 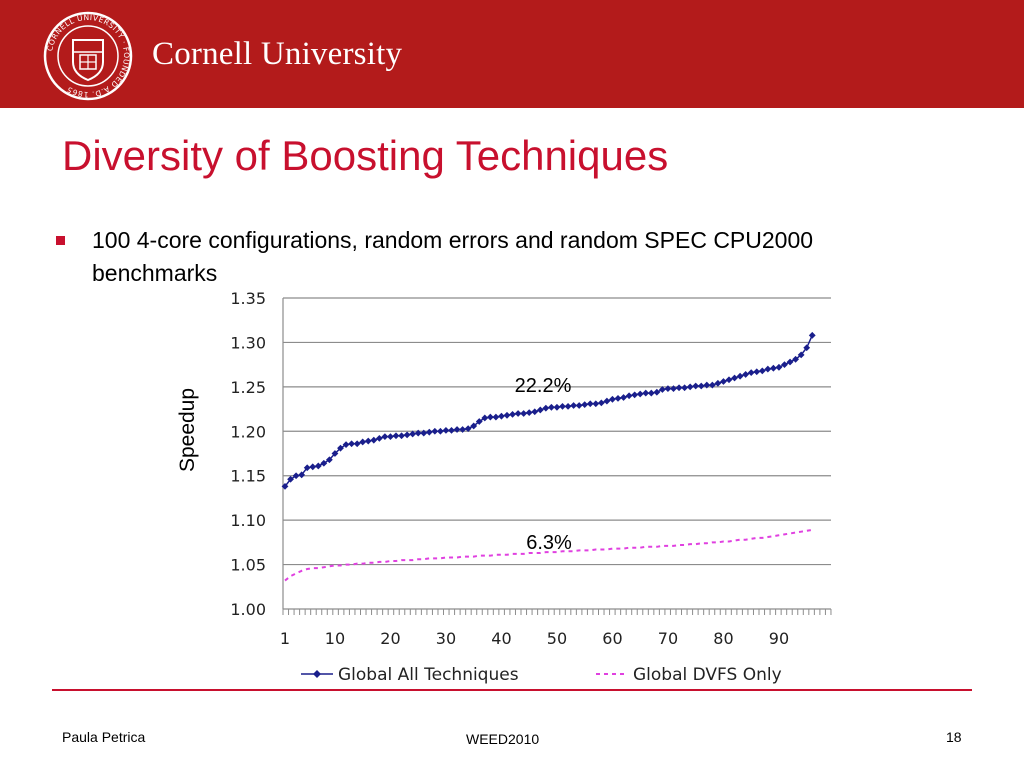 I want to click on series-line-global-all-techniques, so click(x=548, y=411).